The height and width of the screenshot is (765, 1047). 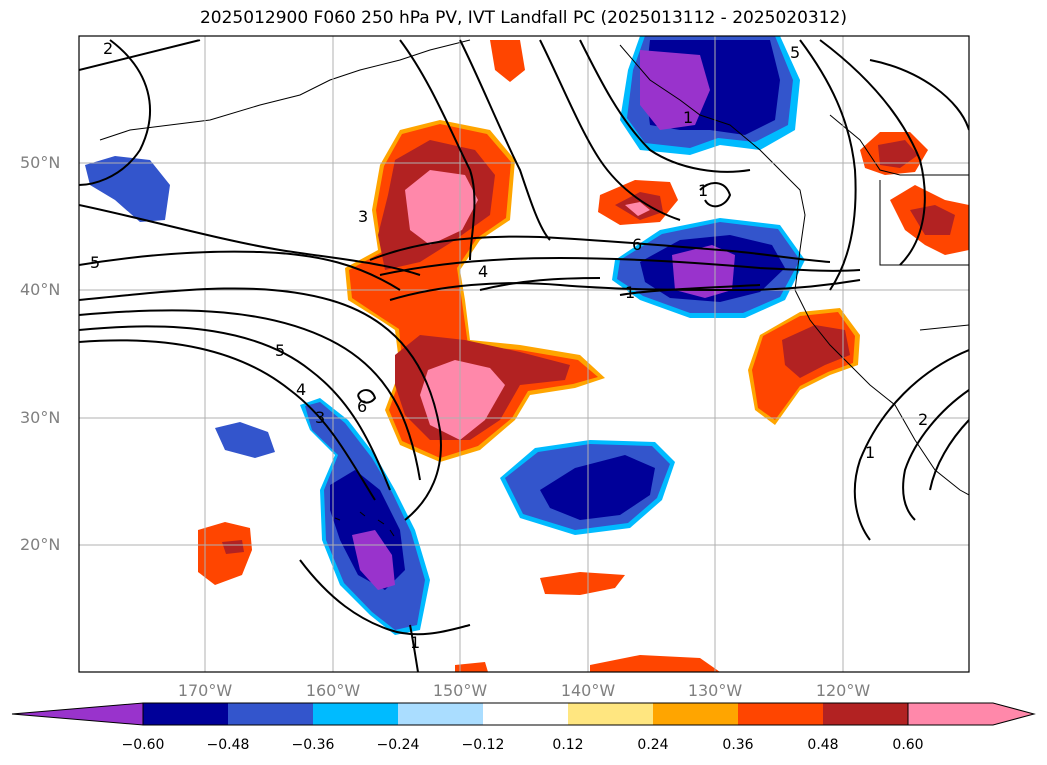 I want to click on positive-anomaly-northwest, so click(x=914, y=193).